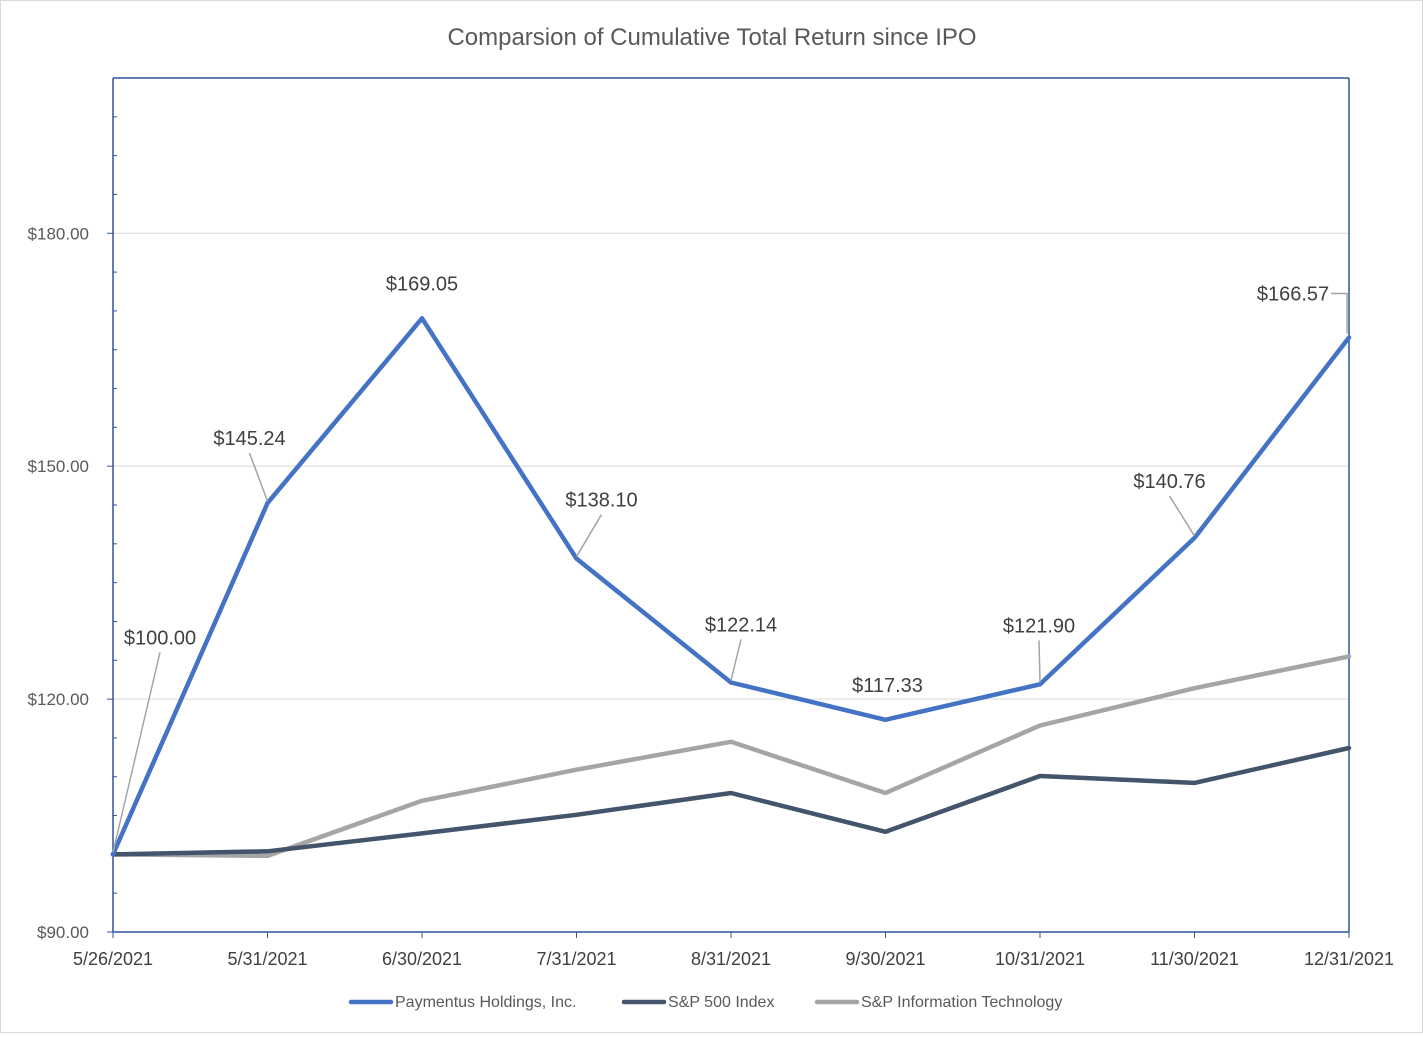 Image resolution: width=1423 pixels, height=1037 pixels. What do you see at coordinates (601, 501) in the screenshot?
I see `data-label: $138.10` at bounding box center [601, 501].